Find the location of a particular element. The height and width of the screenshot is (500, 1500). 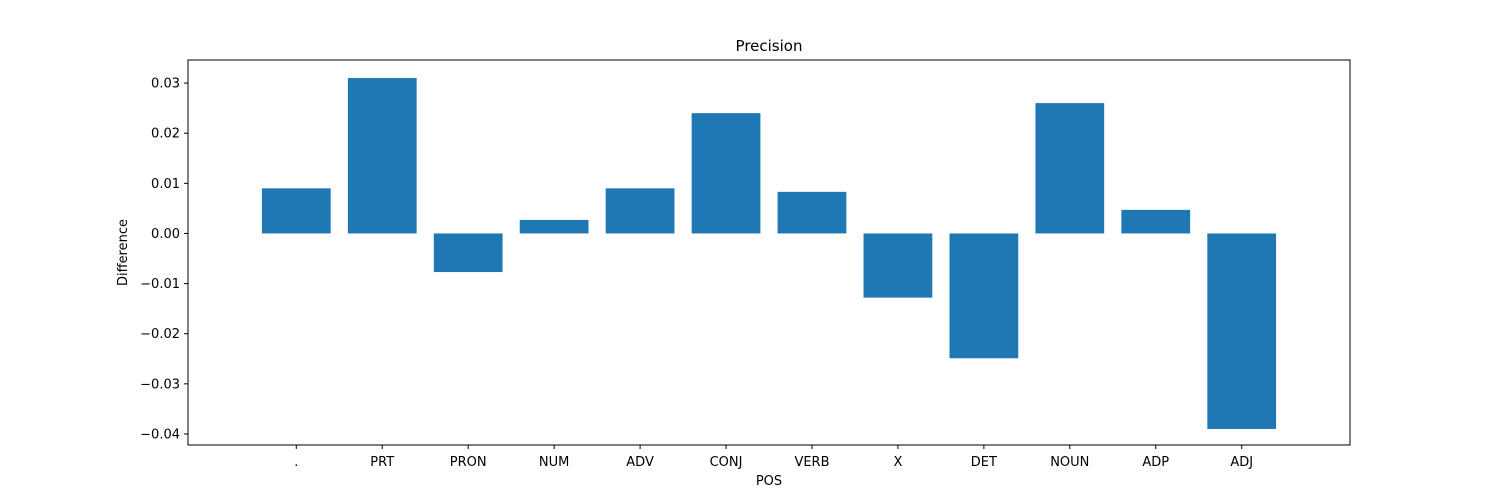

x-tick-label: X is located at coordinates (897, 462).